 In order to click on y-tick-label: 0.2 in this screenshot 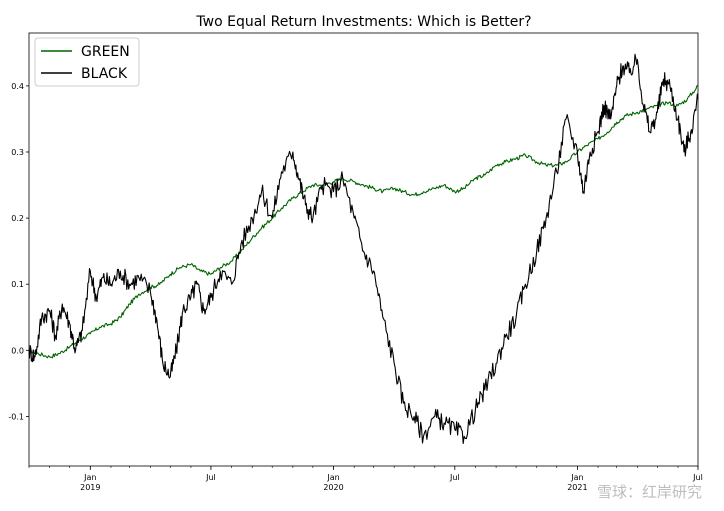, I will do `click(17, 218)`.